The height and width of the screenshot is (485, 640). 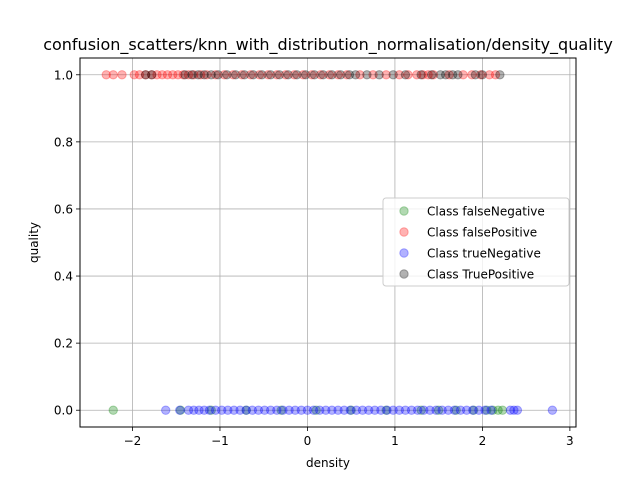 I want to click on legend-label: Class falsePositive, so click(x=482, y=233).